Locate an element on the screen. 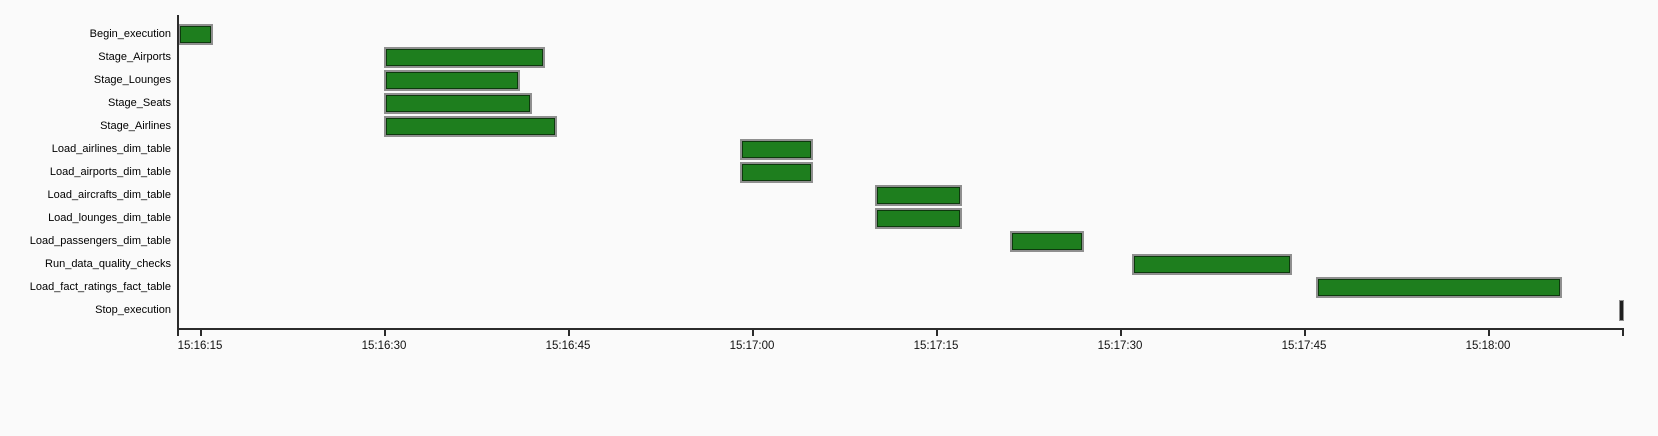 This screenshot has height=436, width=1658. task-label: Load_aircrafts_dim_table is located at coordinates (109, 194).